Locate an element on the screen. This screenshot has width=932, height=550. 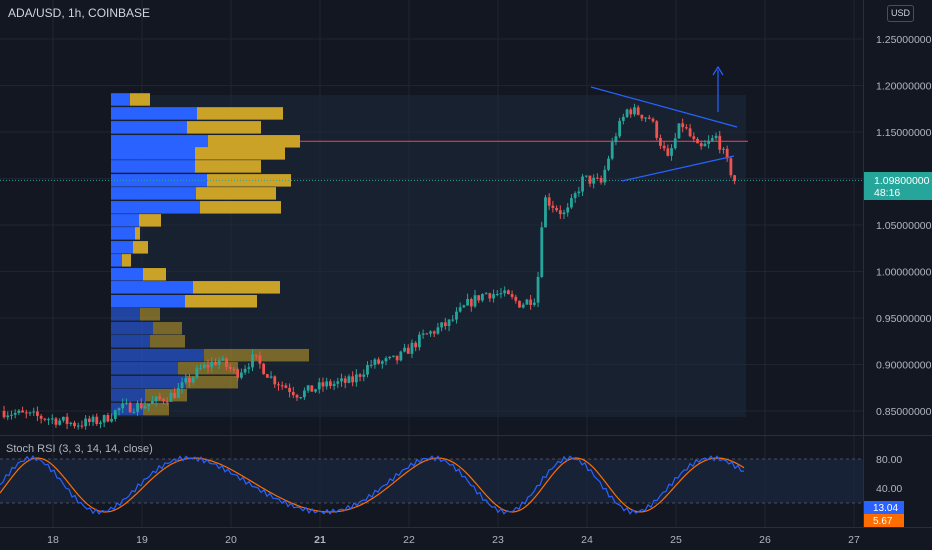
time-axis: 18 19 20 21 22 23 24 25 26 27 is located at coordinates (453, 540).